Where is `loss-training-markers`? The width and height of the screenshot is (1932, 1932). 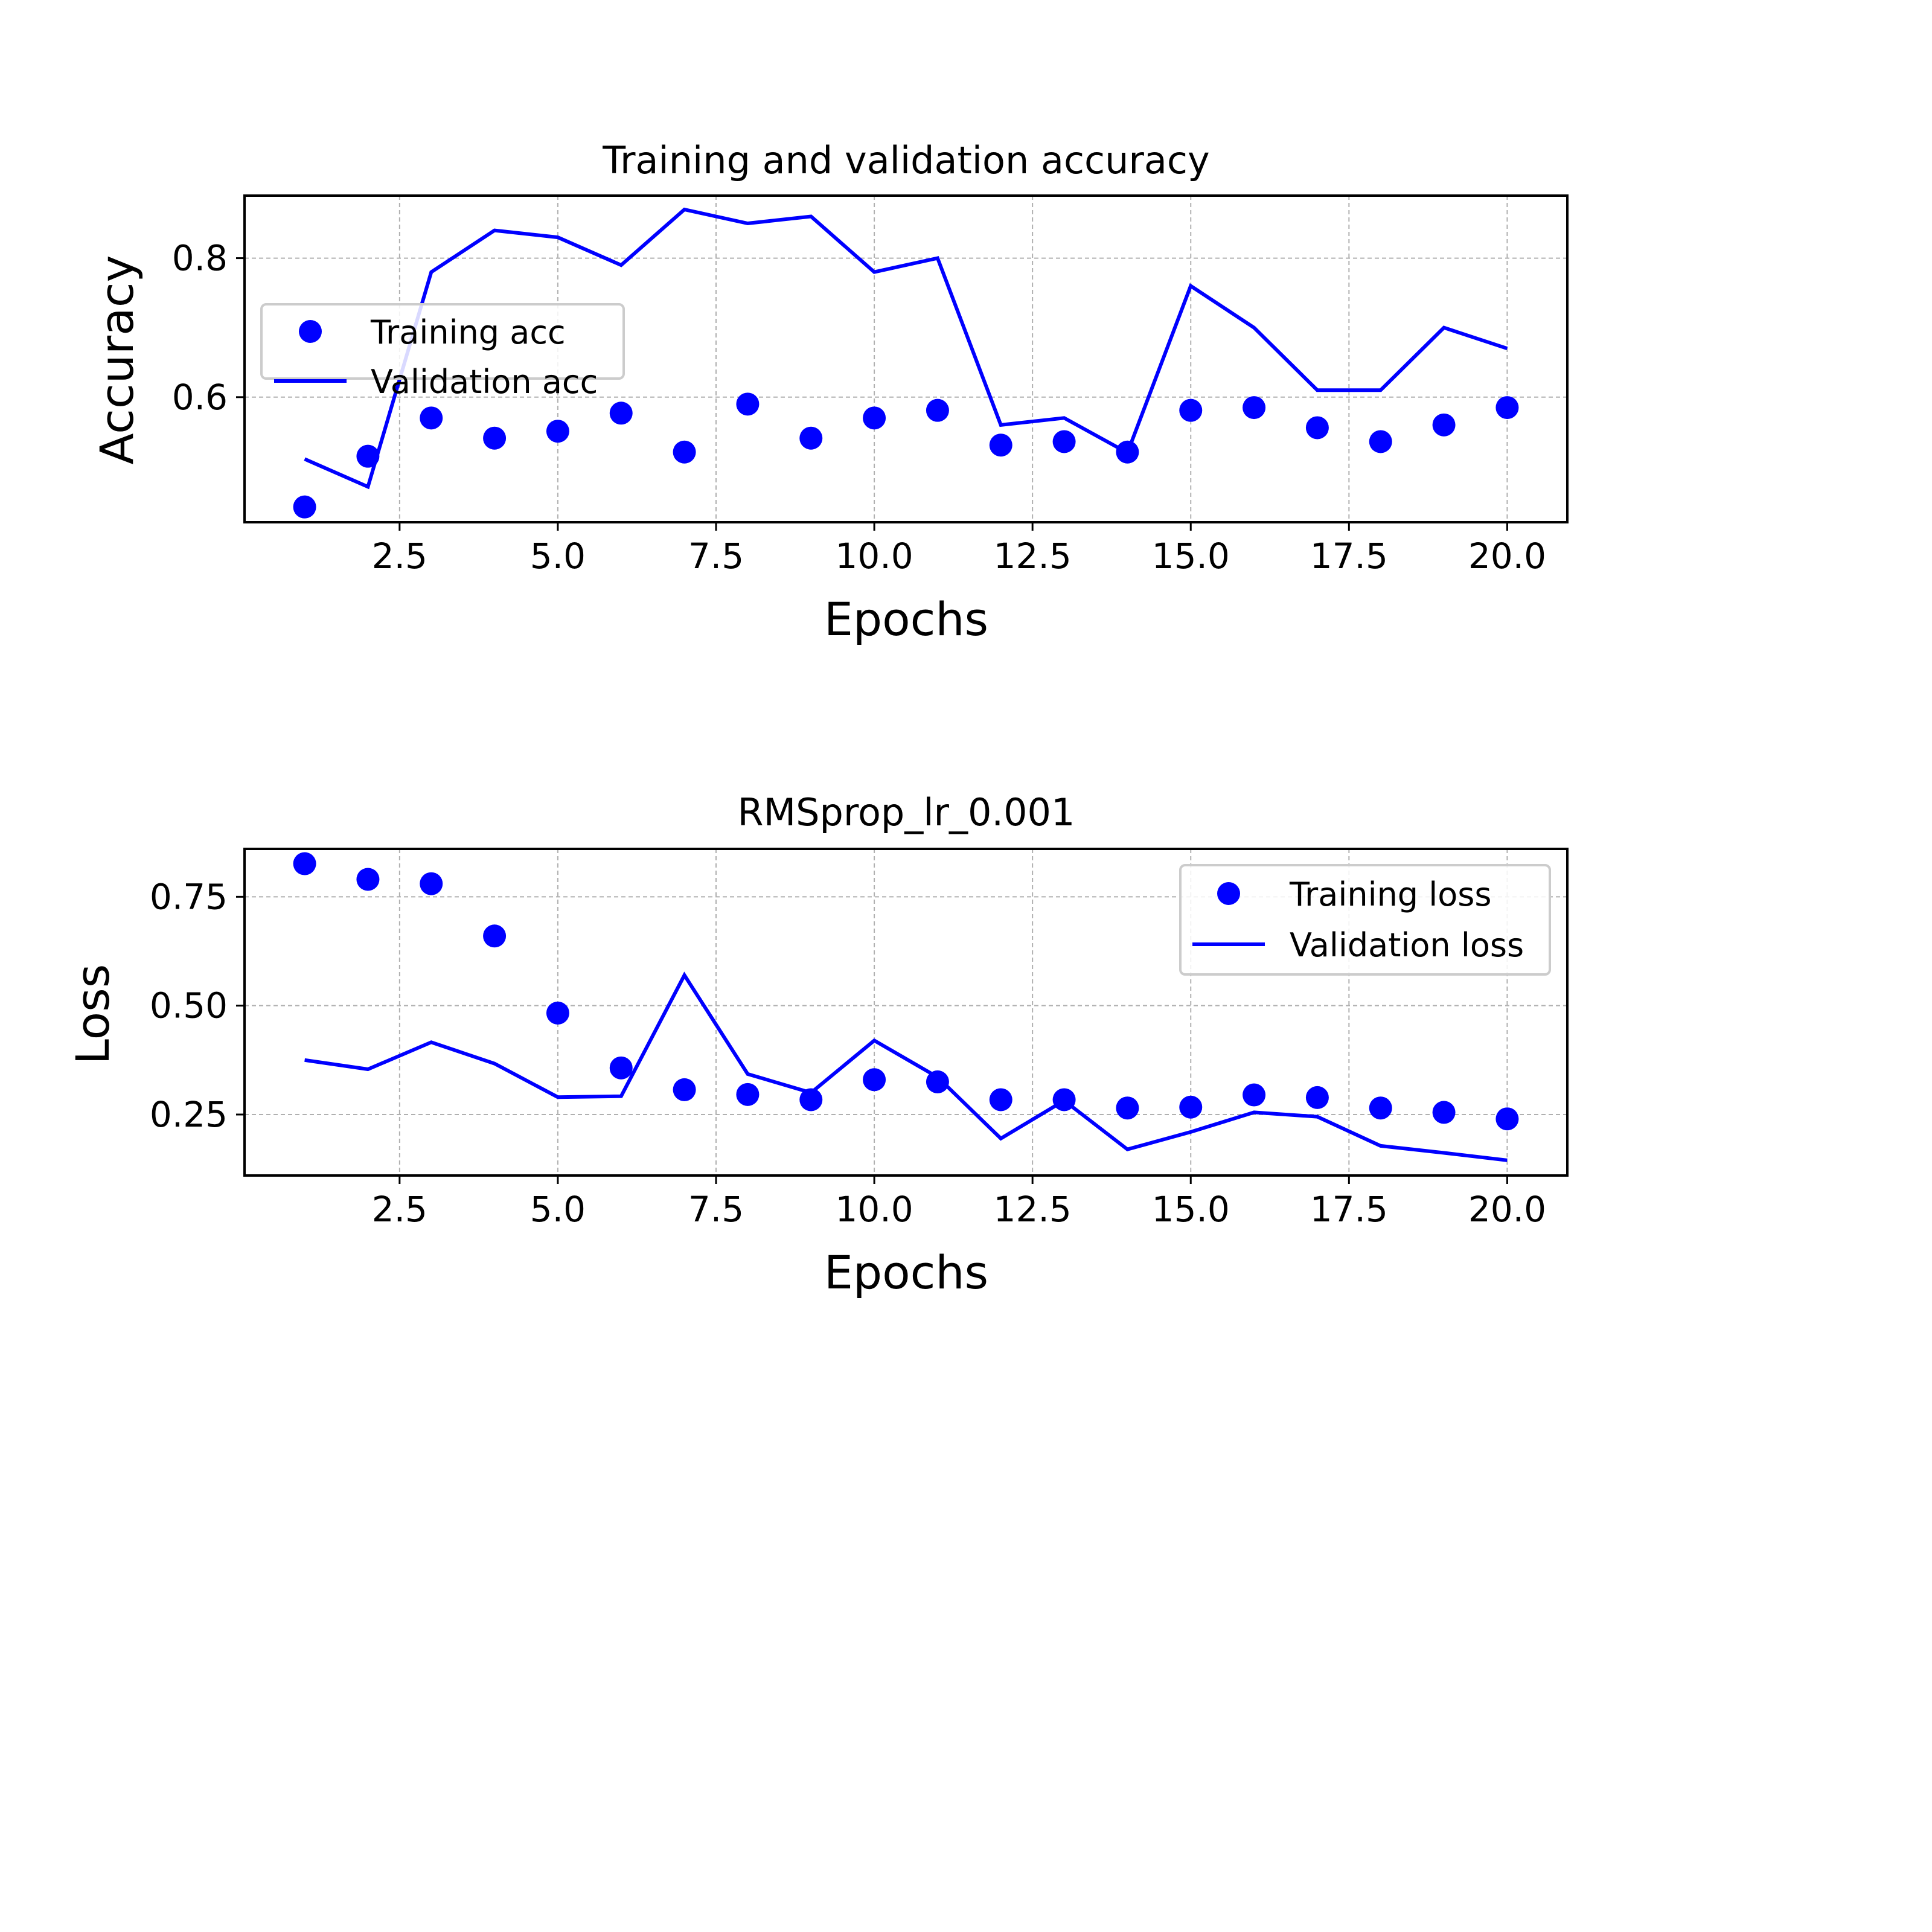 loss-training-markers is located at coordinates (906, 991).